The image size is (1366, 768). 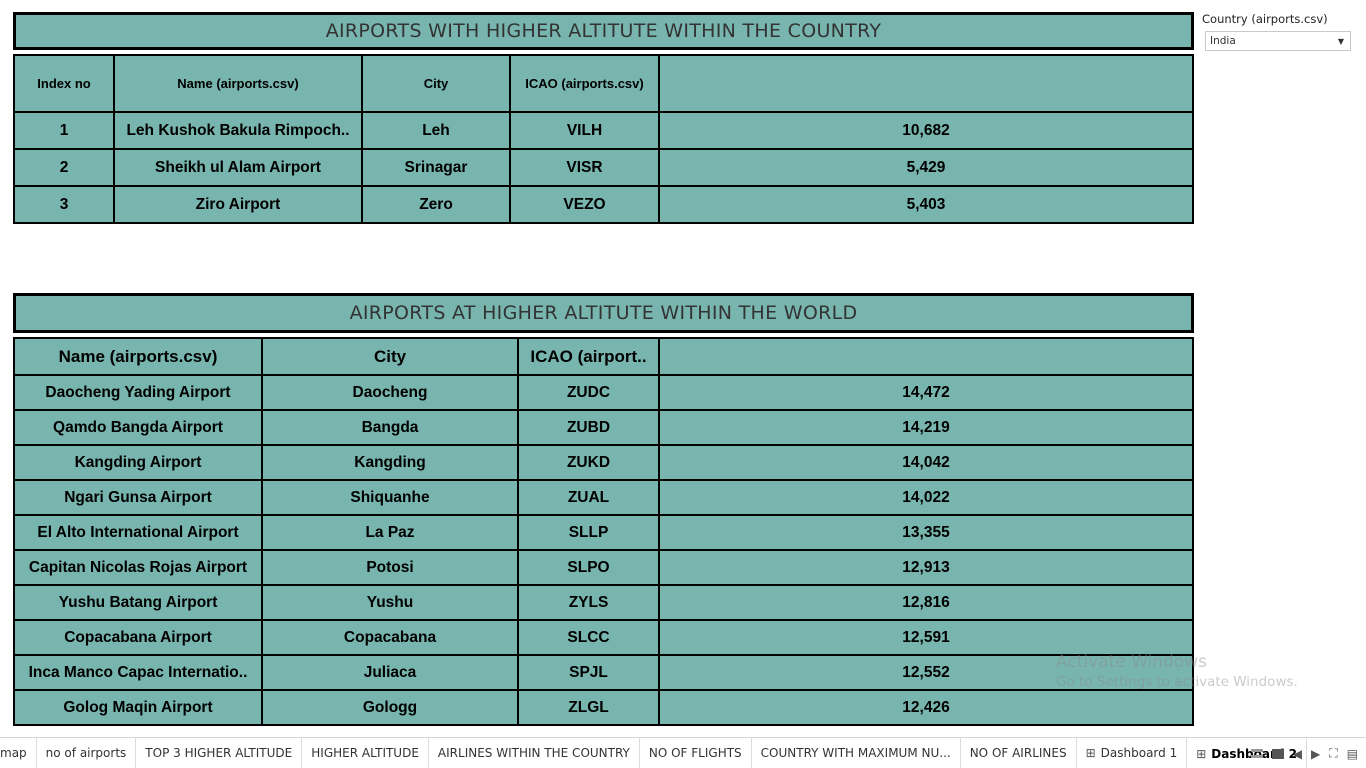 I want to click on icao-cell: ZYLS, so click(x=588, y=602).